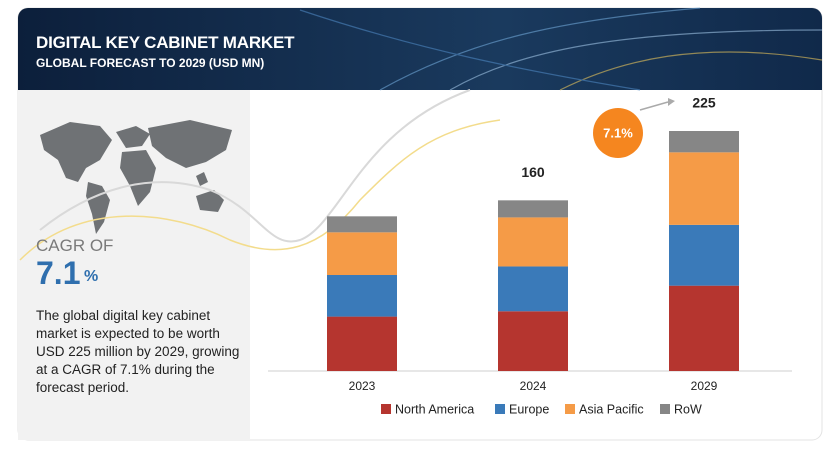 The height and width of the screenshot is (449, 831). Describe the element at coordinates (704, 386) in the screenshot. I see `x-tick-label: 2029` at that location.